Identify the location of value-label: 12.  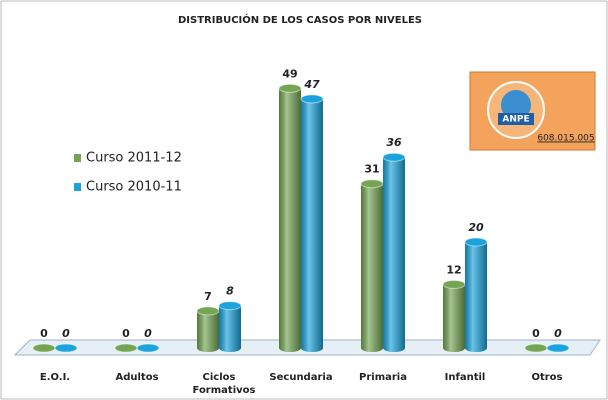
(453, 269).